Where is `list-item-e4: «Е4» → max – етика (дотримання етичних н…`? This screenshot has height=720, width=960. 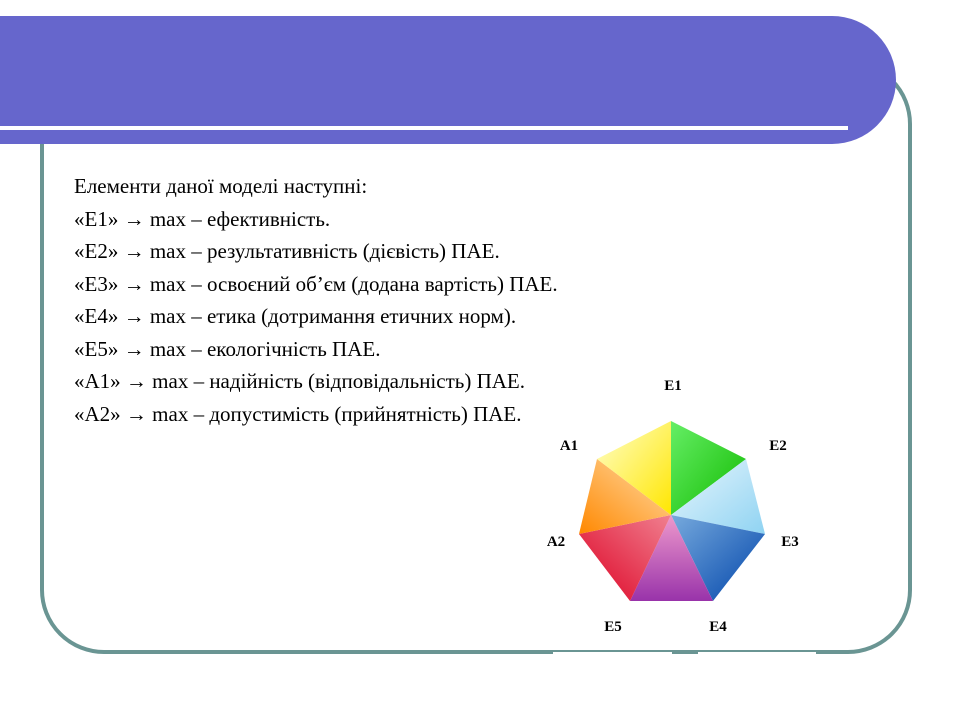 list-item-e4: «Е4» → max – етика (дотримання етичних н… is located at coordinates (295, 316).